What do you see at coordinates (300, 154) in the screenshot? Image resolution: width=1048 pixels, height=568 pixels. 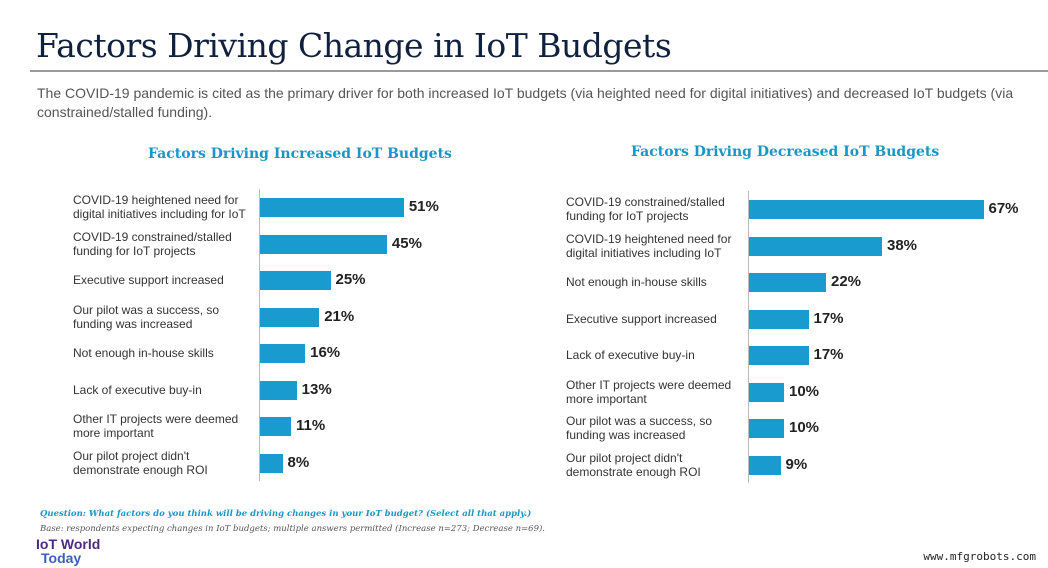 I see `increased-chart-title: Factors Driving Increased IoT Budgets` at bounding box center [300, 154].